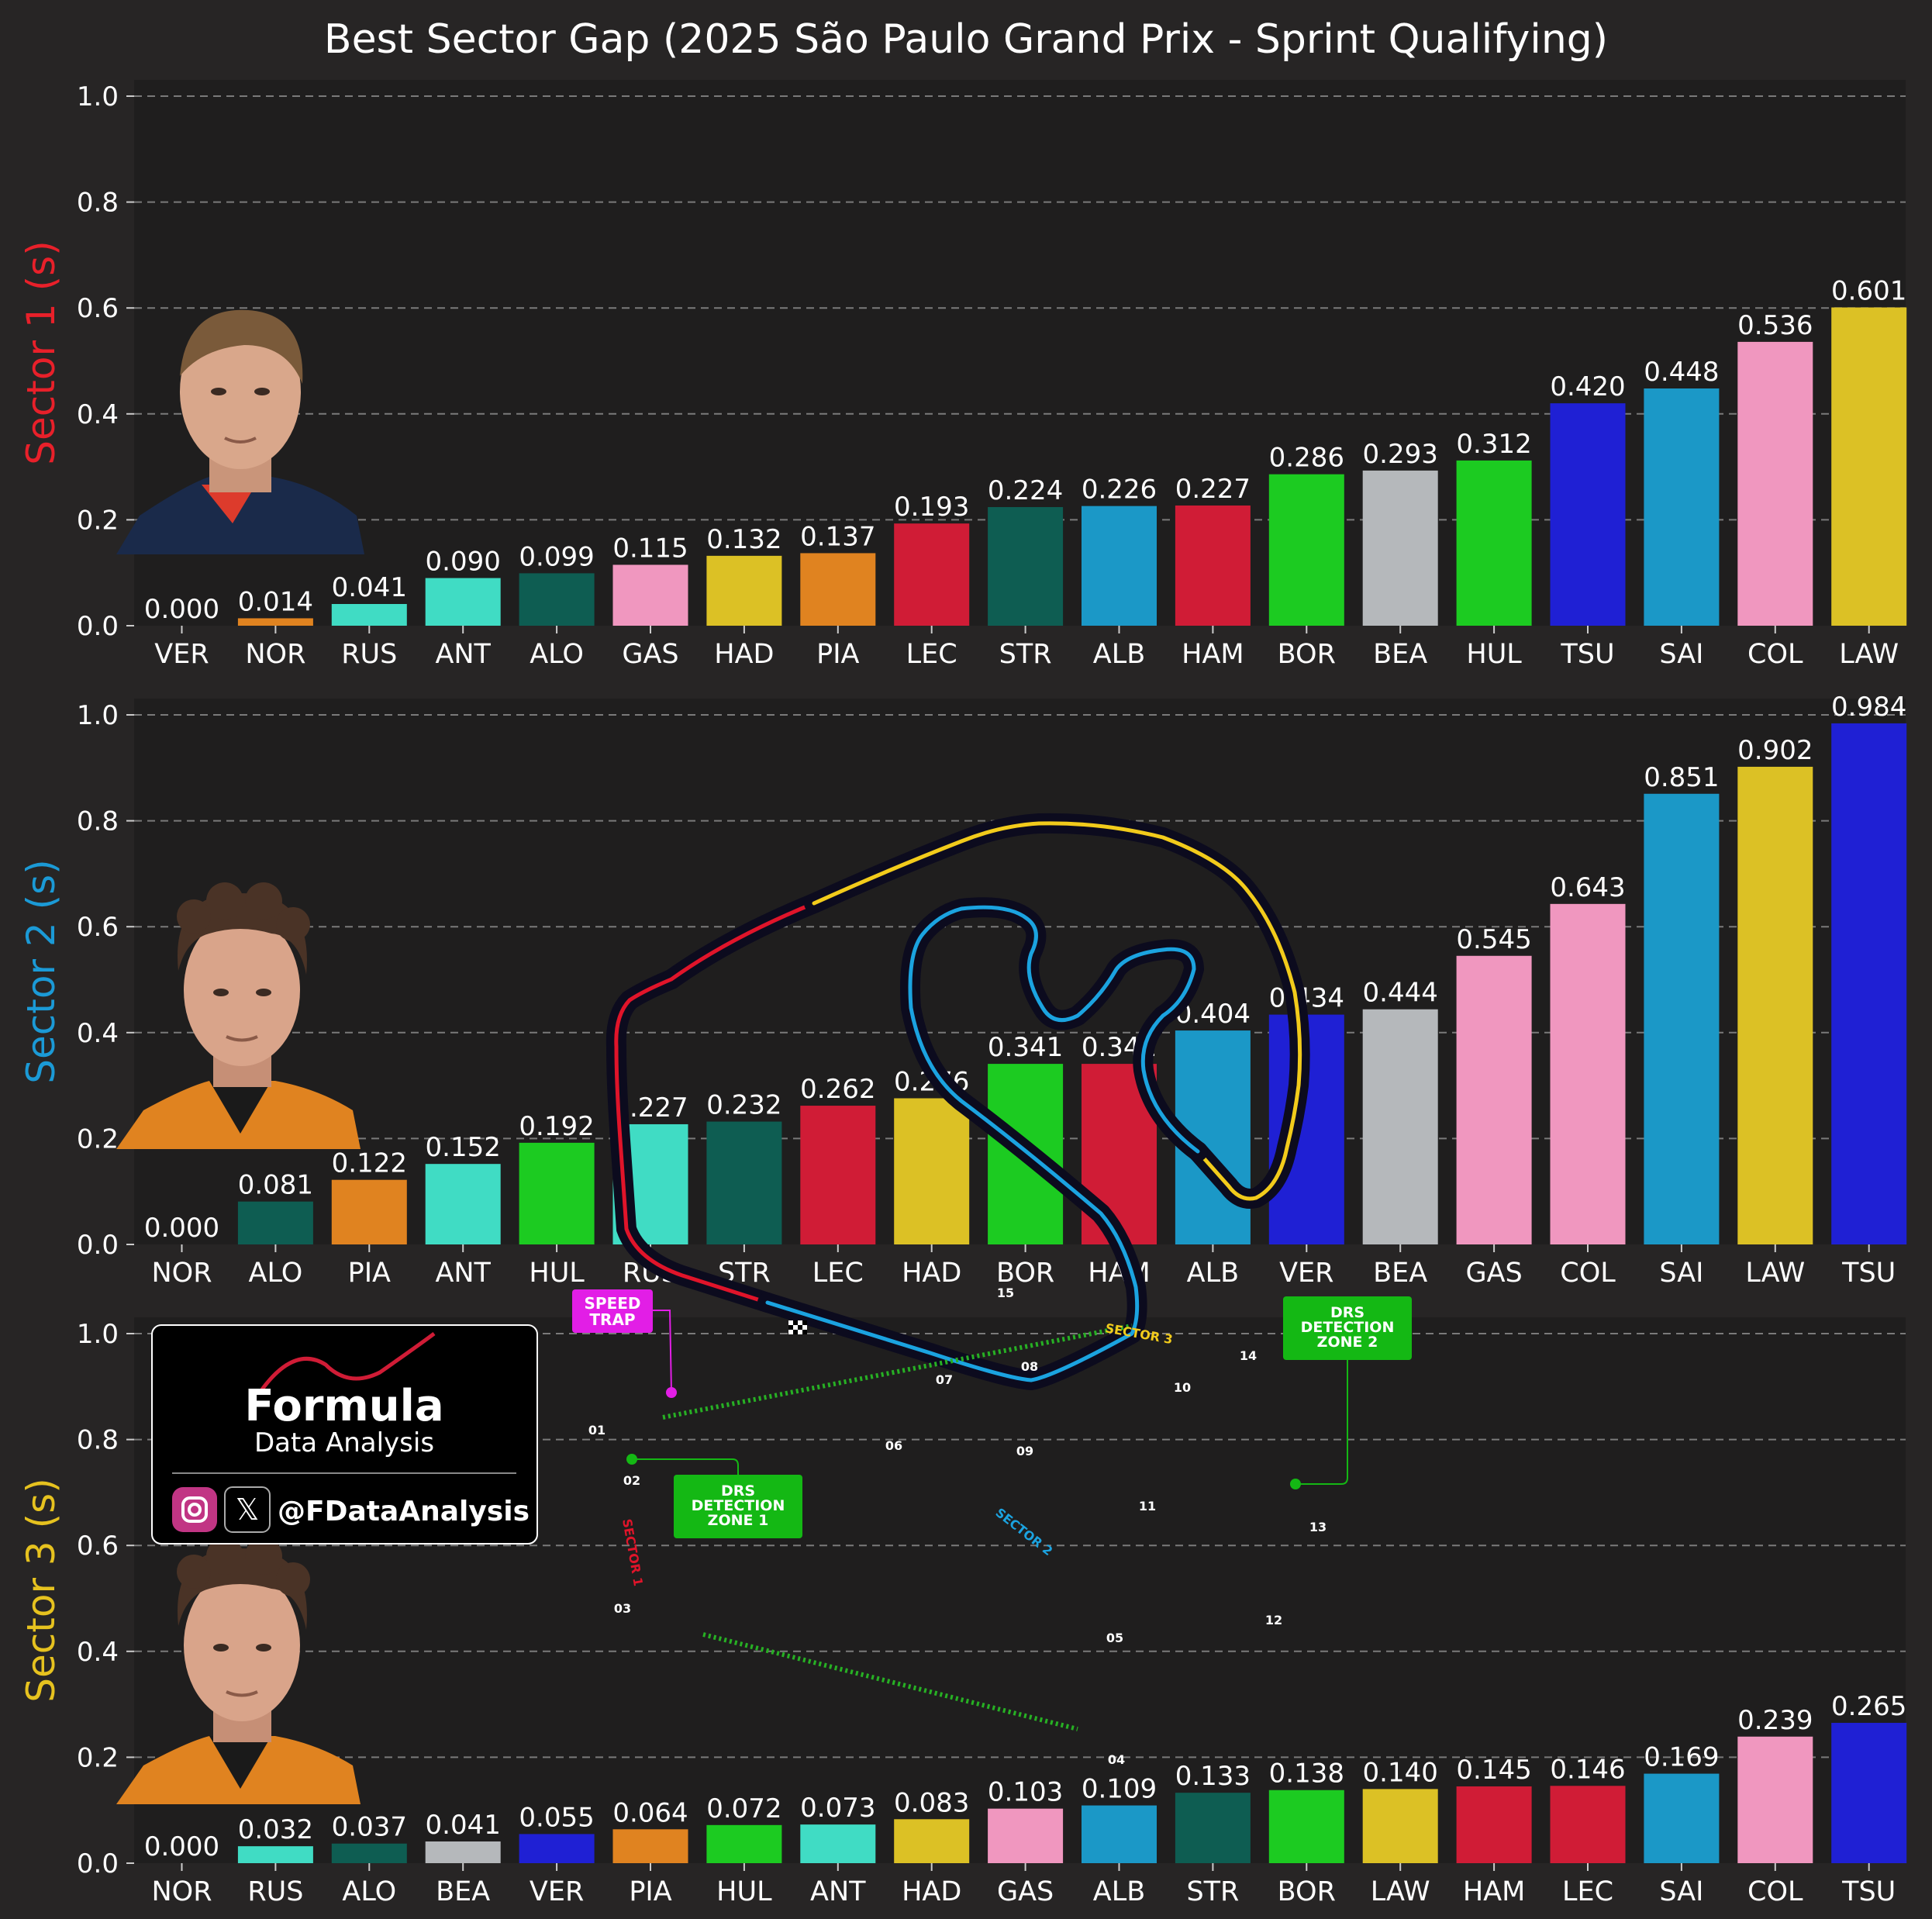  I want to click on y-tick-label: 0.4, so click(98, 1033).